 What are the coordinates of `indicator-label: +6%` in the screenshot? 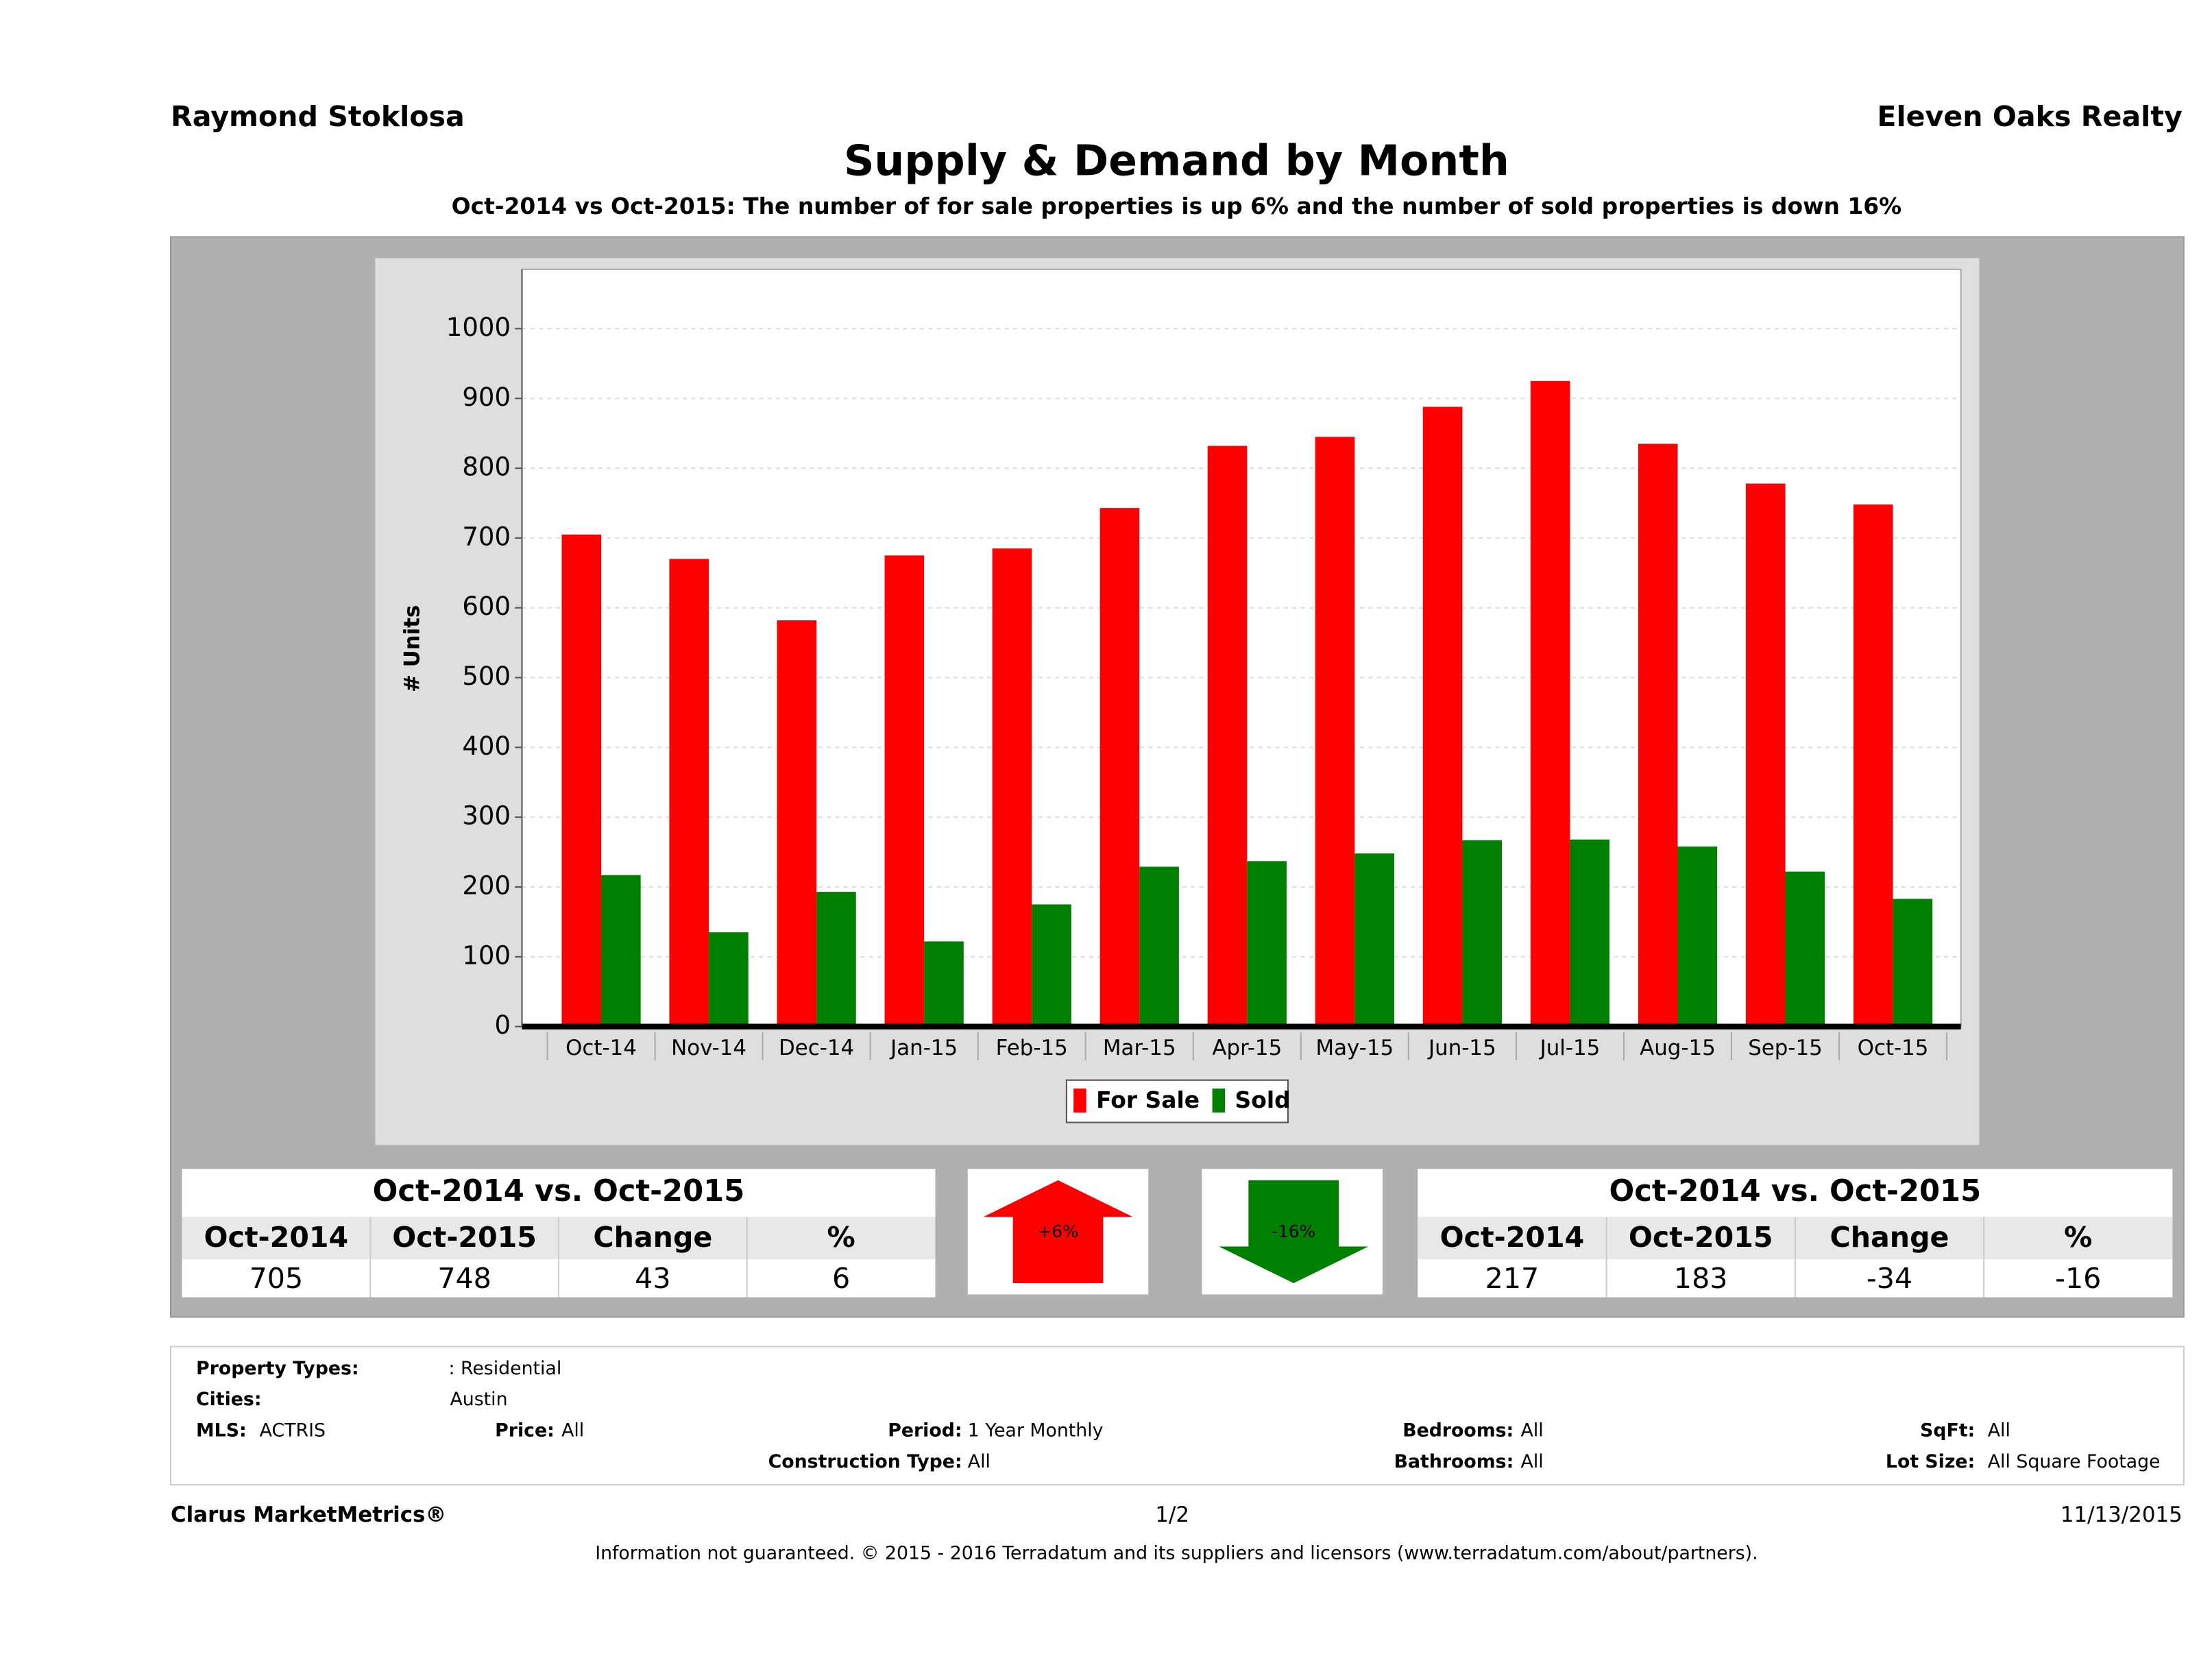 It's located at (1058, 1231).